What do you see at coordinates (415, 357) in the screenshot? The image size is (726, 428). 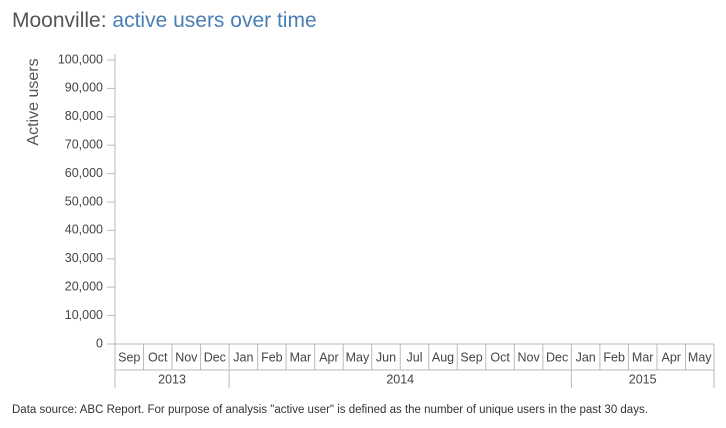 I see `x-tick-label: Jul` at bounding box center [415, 357].